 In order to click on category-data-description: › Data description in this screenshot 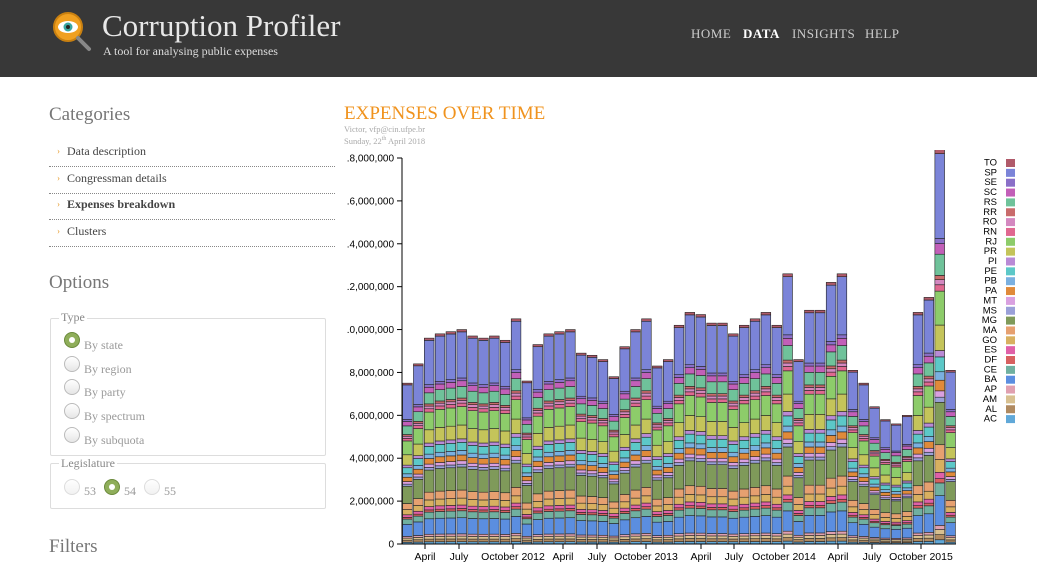, I will do `click(192, 153)`.